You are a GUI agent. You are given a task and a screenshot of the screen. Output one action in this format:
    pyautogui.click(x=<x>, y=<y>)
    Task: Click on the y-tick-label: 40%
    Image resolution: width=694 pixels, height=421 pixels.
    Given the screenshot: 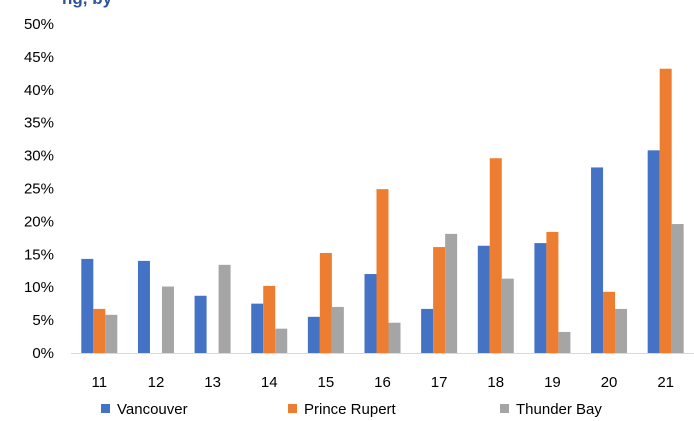 What is the action you would take?
    pyautogui.click(x=39, y=90)
    